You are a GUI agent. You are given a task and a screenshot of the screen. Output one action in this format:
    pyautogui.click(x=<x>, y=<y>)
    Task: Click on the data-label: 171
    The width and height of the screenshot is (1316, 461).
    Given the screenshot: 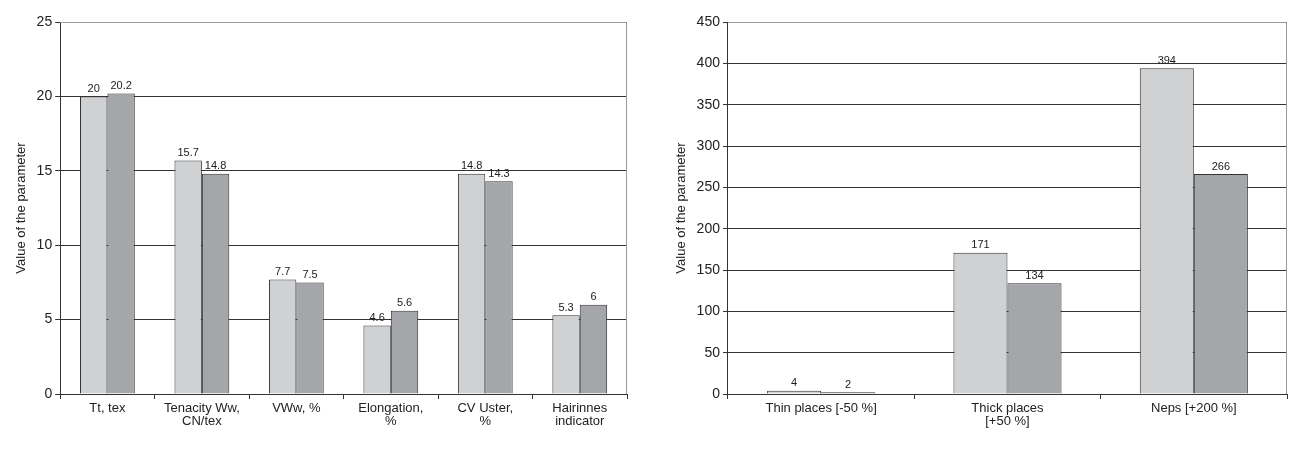 What is the action you would take?
    pyautogui.click(x=980, y=244)
    